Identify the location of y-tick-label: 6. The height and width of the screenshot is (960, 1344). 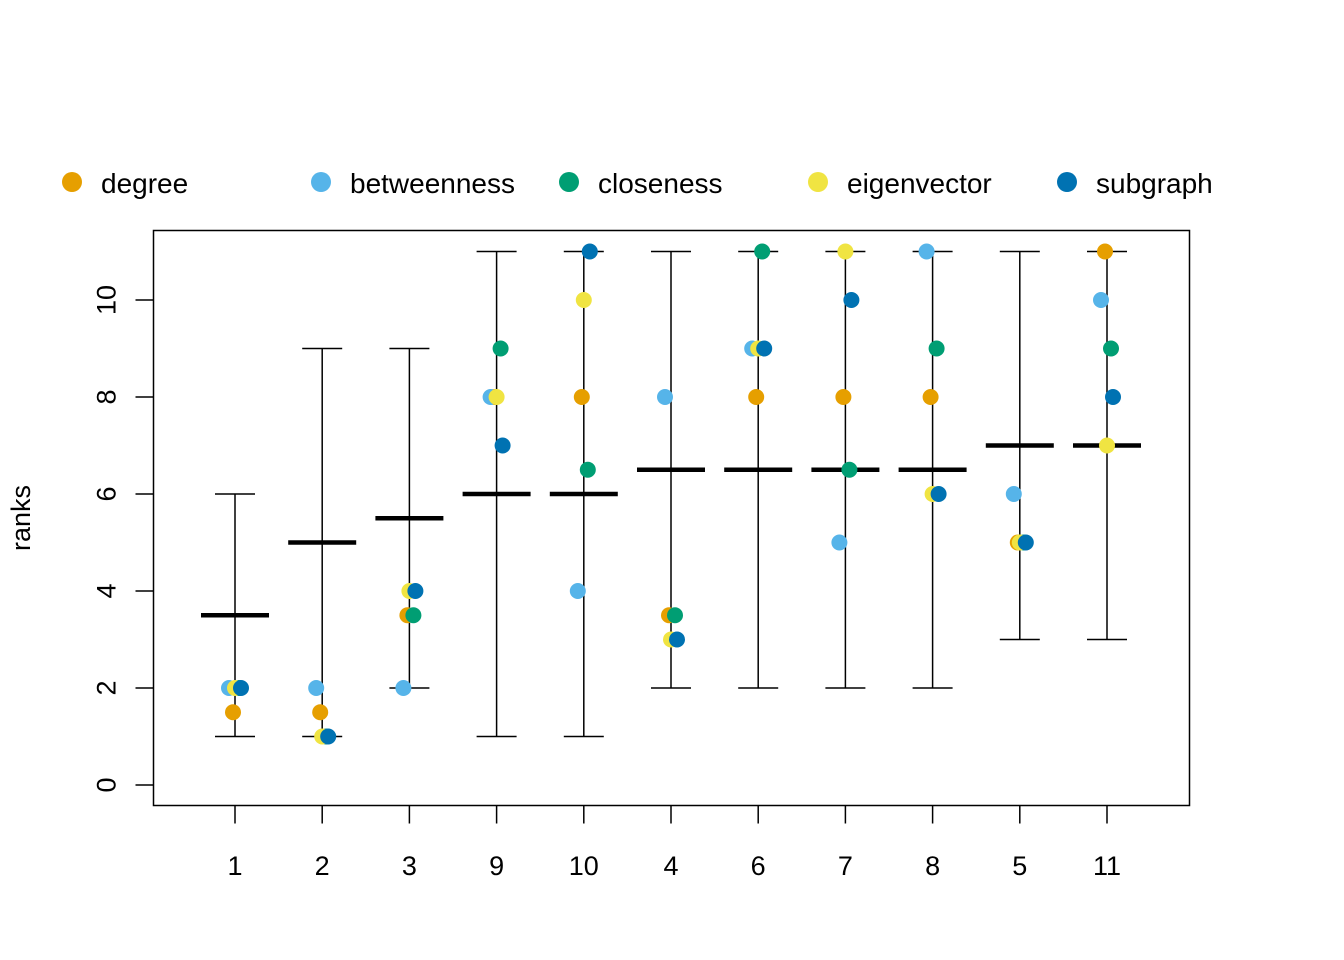
(106, 493).